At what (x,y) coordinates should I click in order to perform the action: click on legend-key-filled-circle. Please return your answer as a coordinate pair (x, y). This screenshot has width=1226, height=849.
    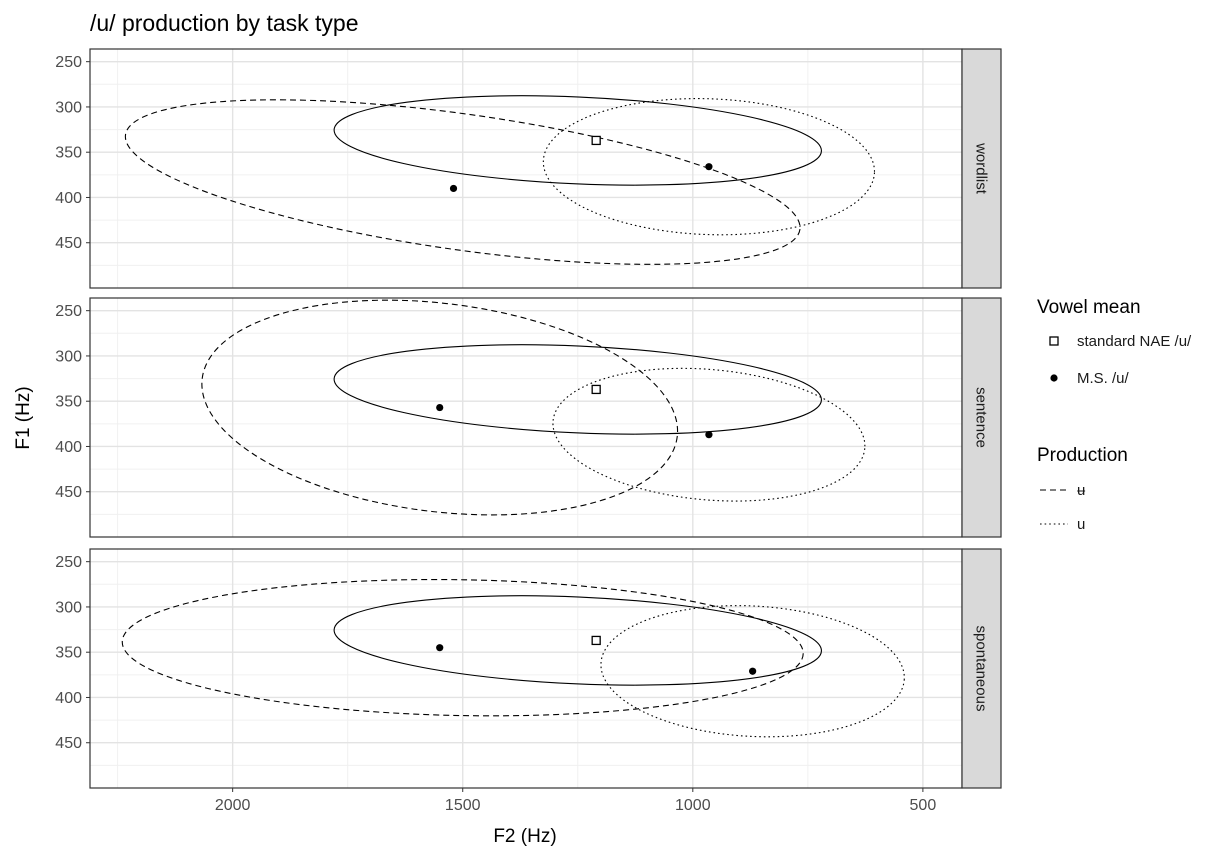
    Looking at the image, I should click on (1054, 378).